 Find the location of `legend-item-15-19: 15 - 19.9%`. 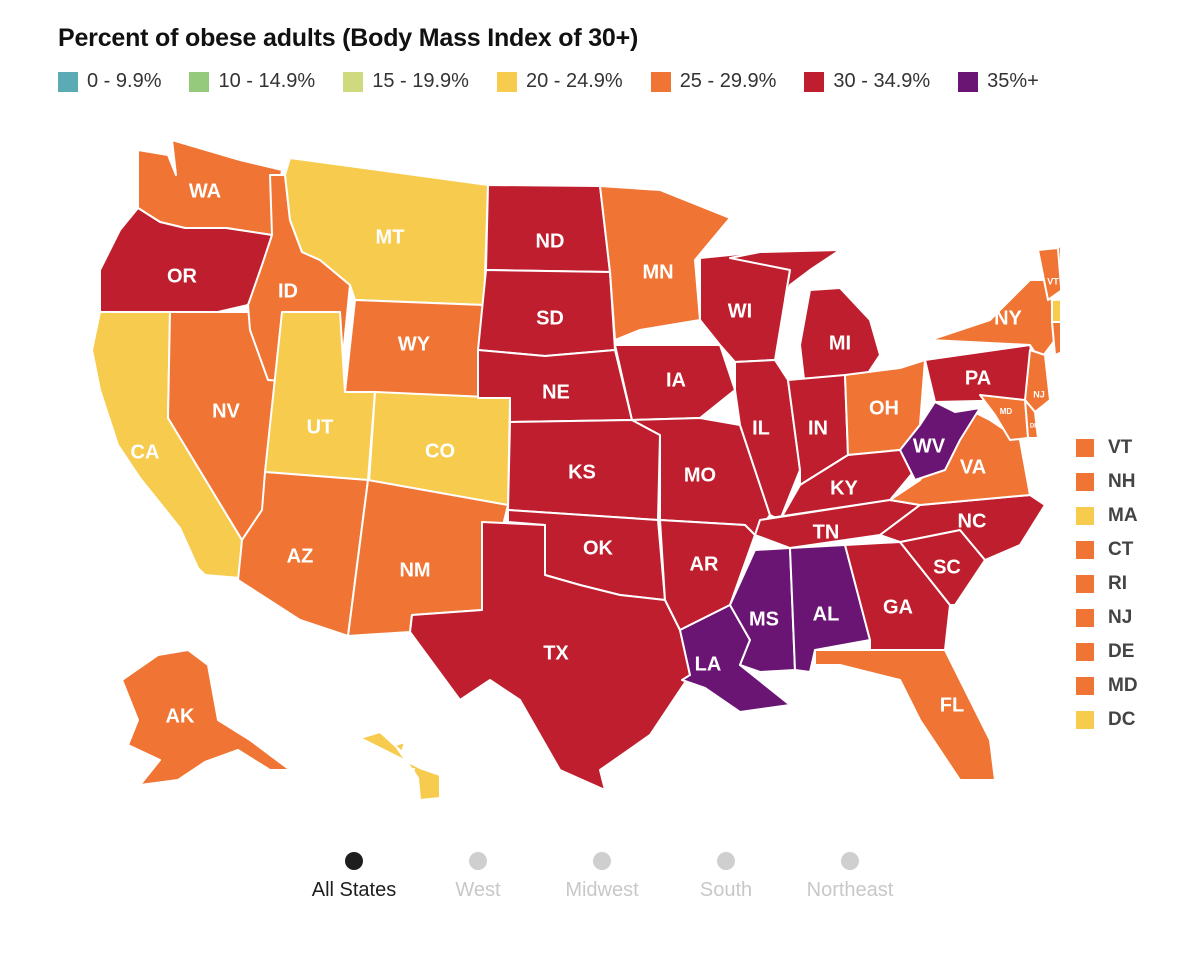

legend-item-15-19: 15 - 19.9% is located at coordinates (406, 81).